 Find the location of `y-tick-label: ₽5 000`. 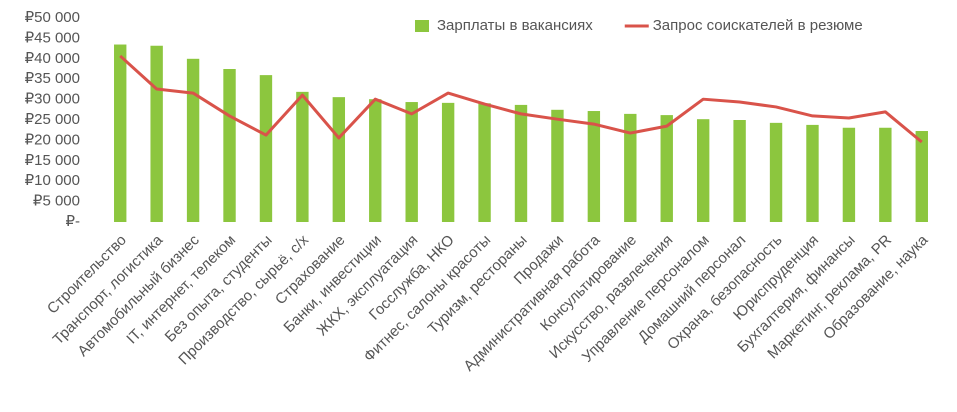

y-tick-label: ₽5 000 is located at coordinates (56, 201).